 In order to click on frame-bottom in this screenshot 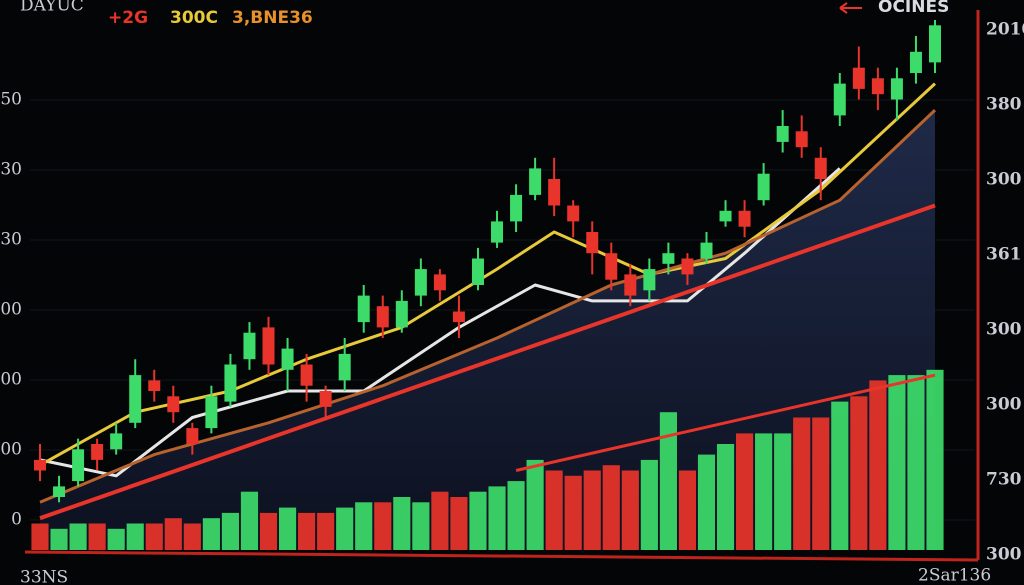, I will do `click(501, 556)`.